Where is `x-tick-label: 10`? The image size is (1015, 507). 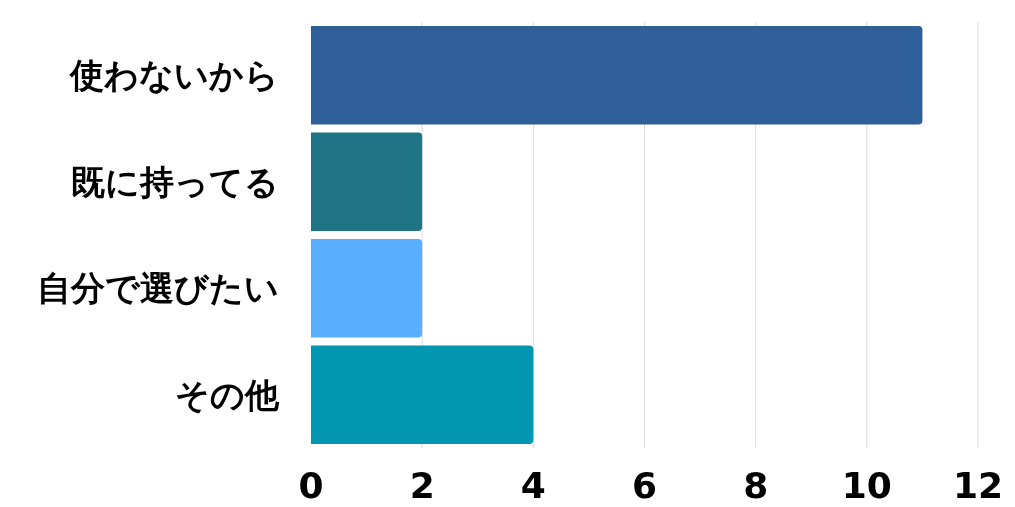 x-tick-label: 10 is located at coordinates (866, 485).